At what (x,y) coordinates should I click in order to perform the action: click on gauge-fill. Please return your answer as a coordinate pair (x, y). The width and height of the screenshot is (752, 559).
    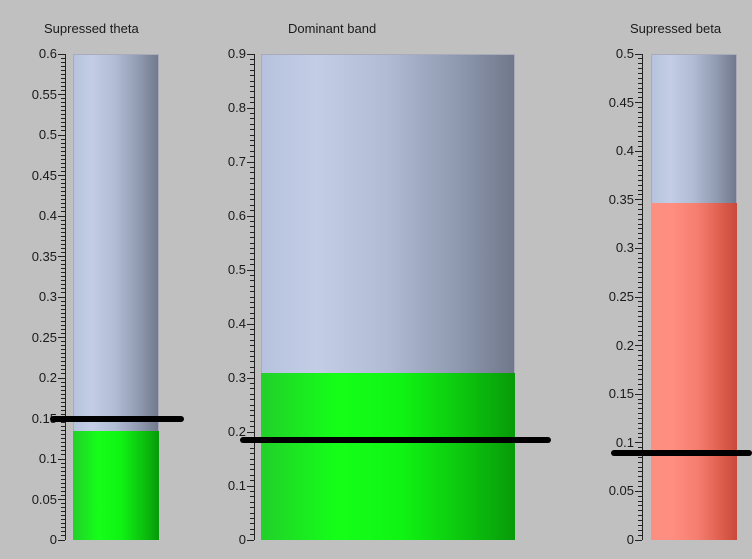
    Looking at the image, I should click on (116, 485).